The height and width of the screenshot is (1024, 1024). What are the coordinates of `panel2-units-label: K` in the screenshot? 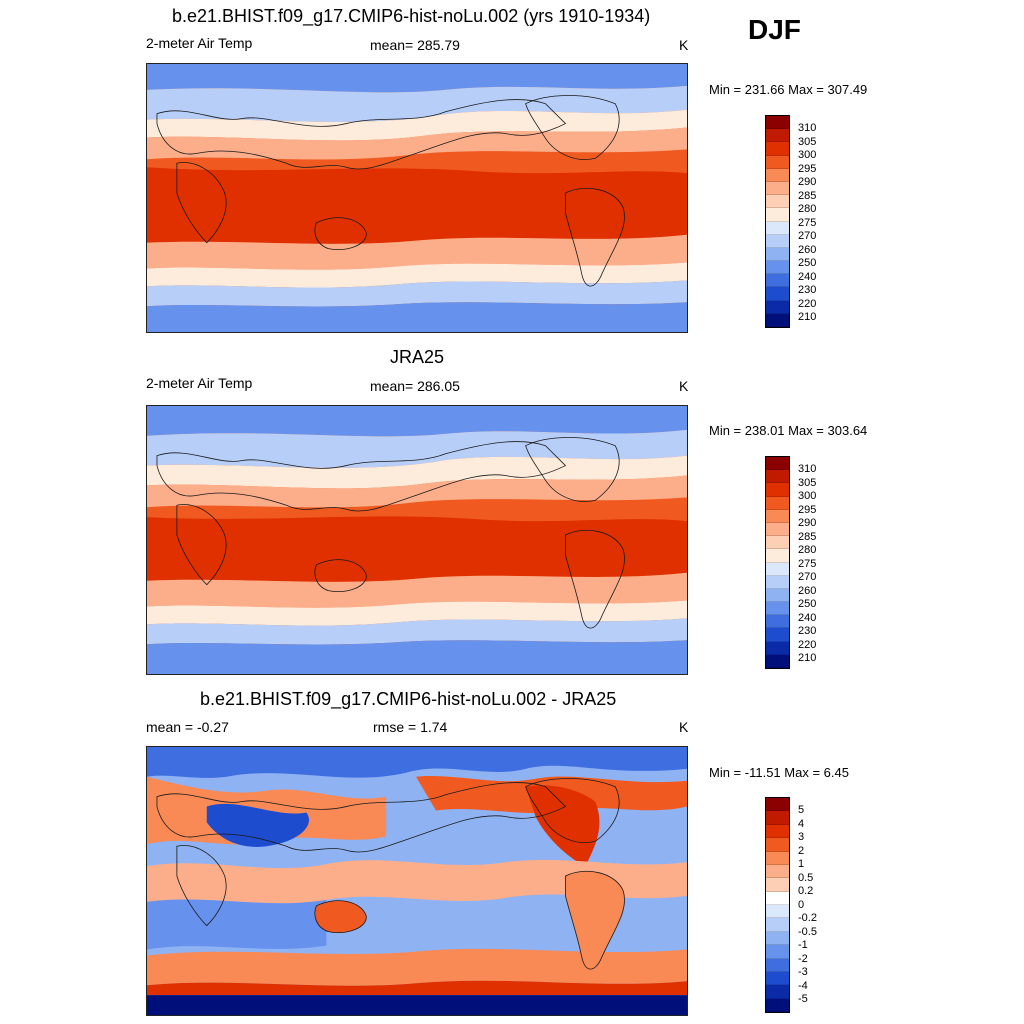 It's located at (684, 386).